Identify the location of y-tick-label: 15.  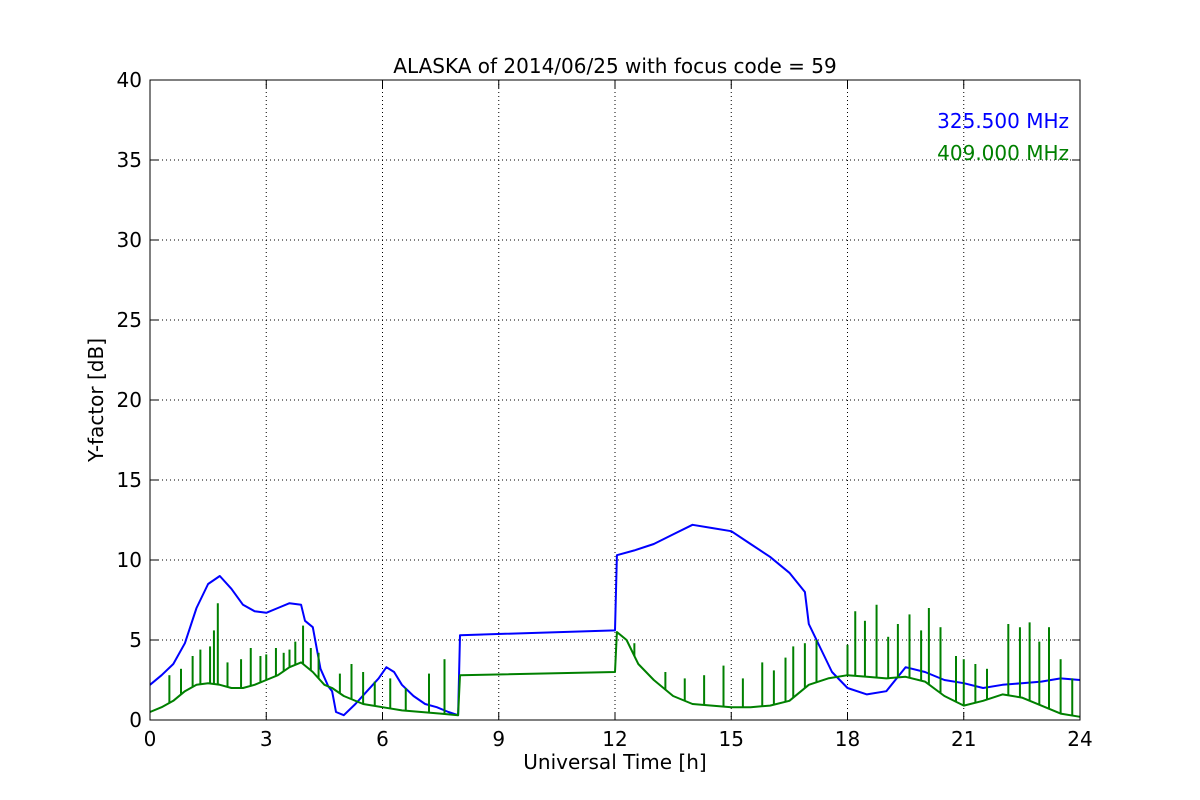
(129, 480).